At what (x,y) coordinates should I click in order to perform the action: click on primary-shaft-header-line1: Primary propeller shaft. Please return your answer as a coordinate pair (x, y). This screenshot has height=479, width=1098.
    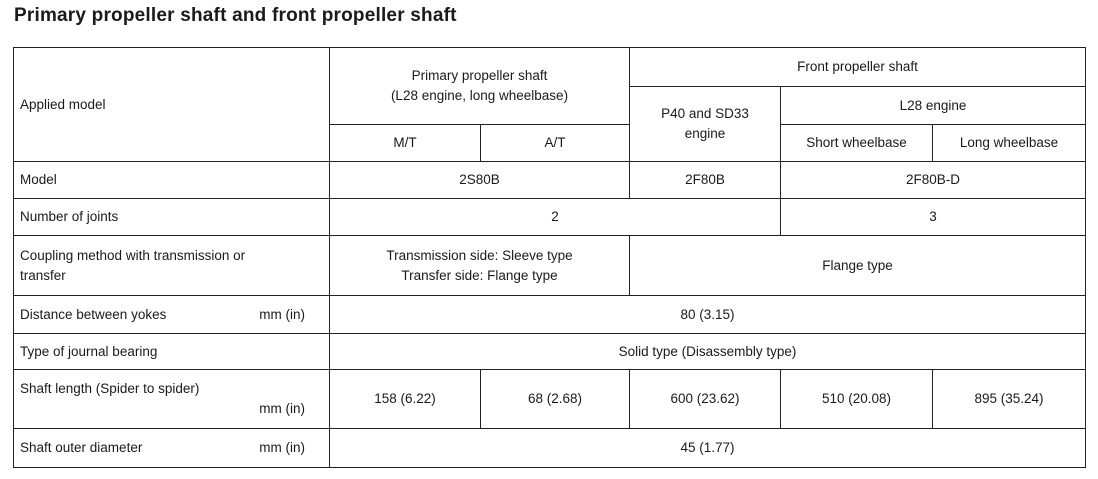
    Looking at the image, I should click on (479, 76).